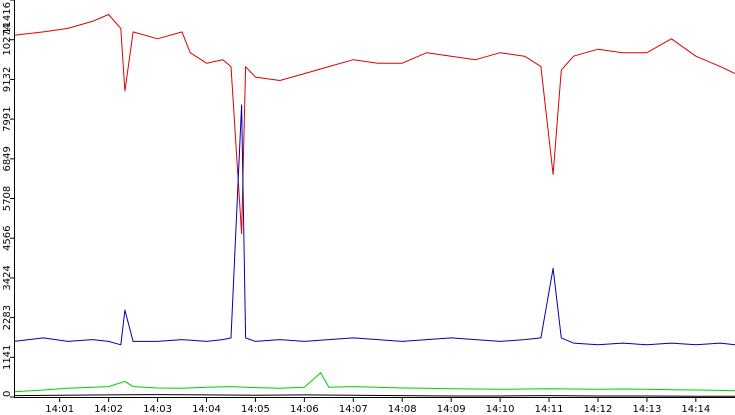 This screenshot has height=415, width=735. Describe the element at coordinates (549, 409) in the screenshot. I see `x-tick-label: 14:11` at that location.